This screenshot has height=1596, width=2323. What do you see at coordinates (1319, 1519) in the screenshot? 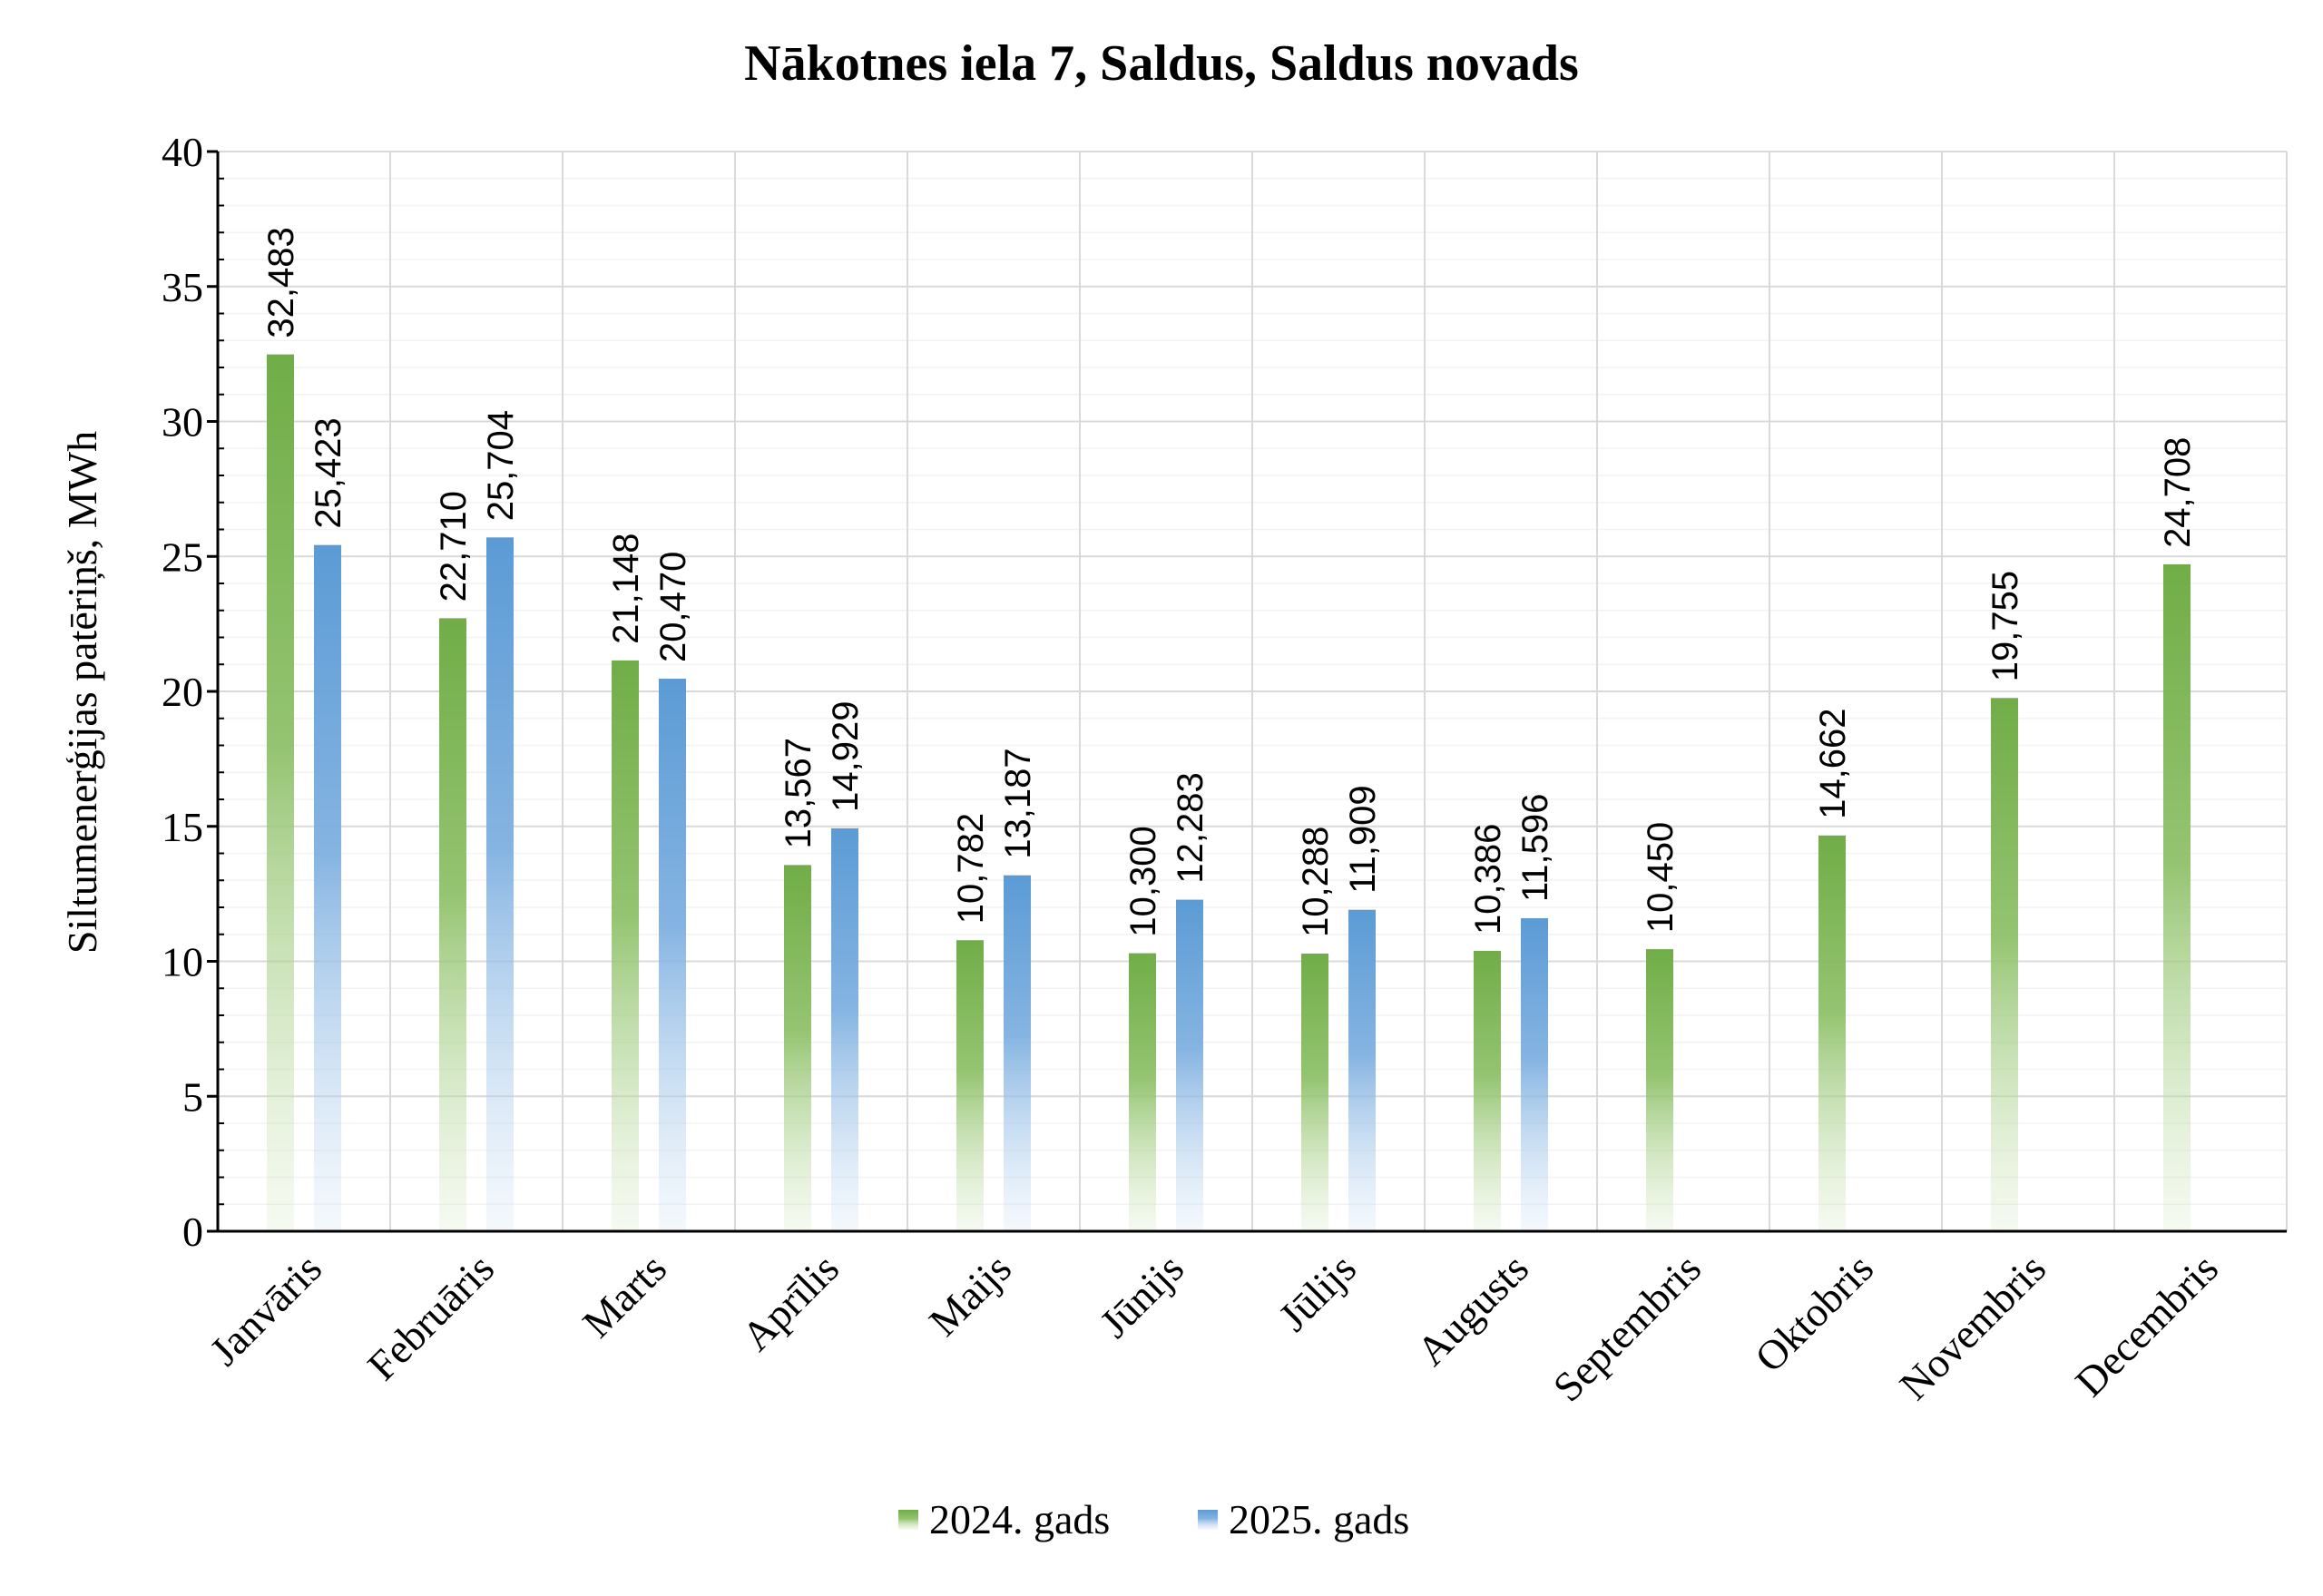
I see `legend-label-2025: 2025. gads` at bounding box center [1319, 1519].